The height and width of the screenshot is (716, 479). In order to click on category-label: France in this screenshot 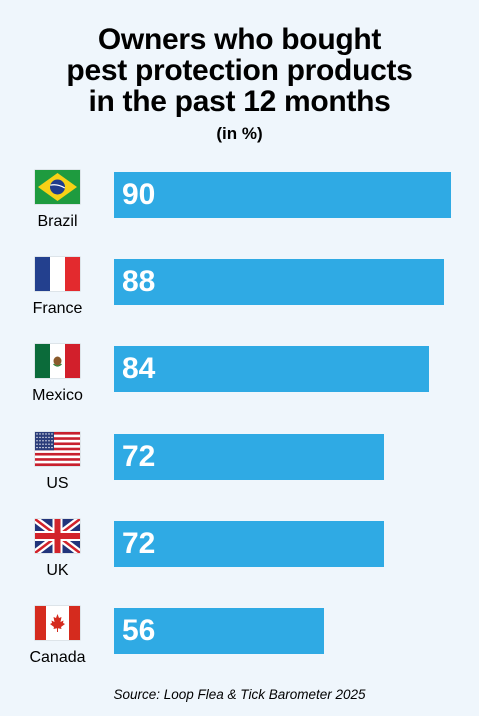, I will do `click(57, 309)`.